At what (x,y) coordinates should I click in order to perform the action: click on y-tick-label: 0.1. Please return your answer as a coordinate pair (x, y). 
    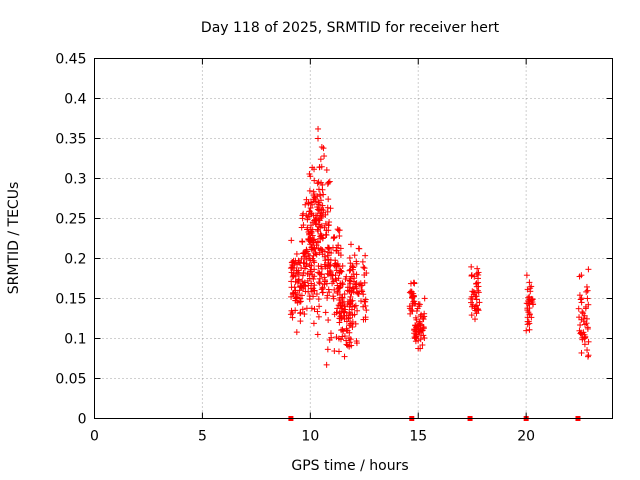
    Looking at the image, I should click on (75, 340).